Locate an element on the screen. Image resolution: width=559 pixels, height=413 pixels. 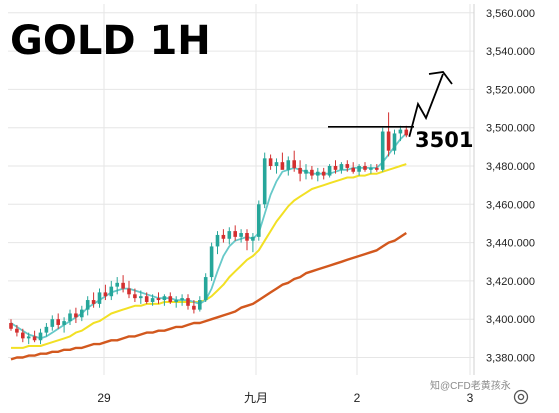
y-tick-label: 3,400.000 is located at coordinates (510, 320).